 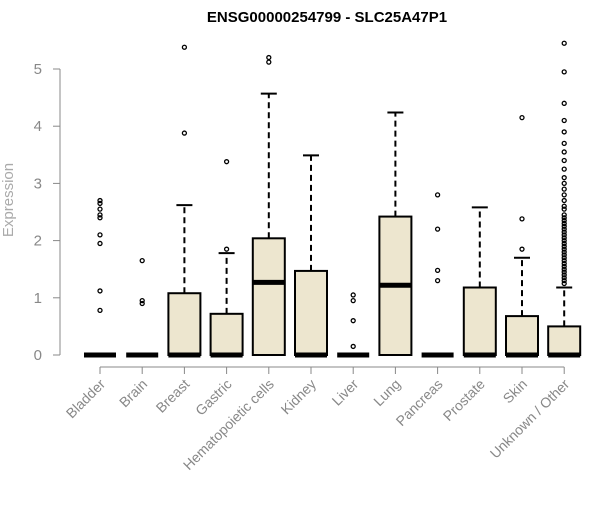 I want to click on y-tick-label: 4, so click(x=38, y=126).